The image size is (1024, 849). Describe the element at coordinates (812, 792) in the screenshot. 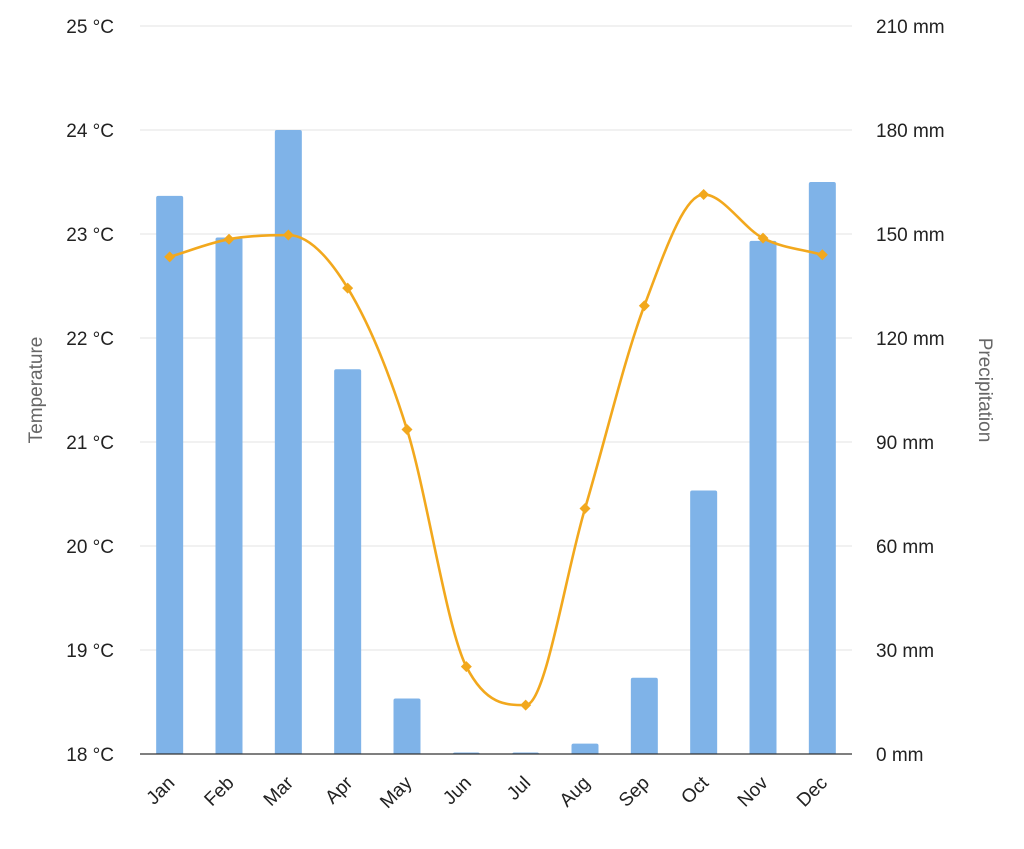

I see `x-tick-label: Dec` at that location.